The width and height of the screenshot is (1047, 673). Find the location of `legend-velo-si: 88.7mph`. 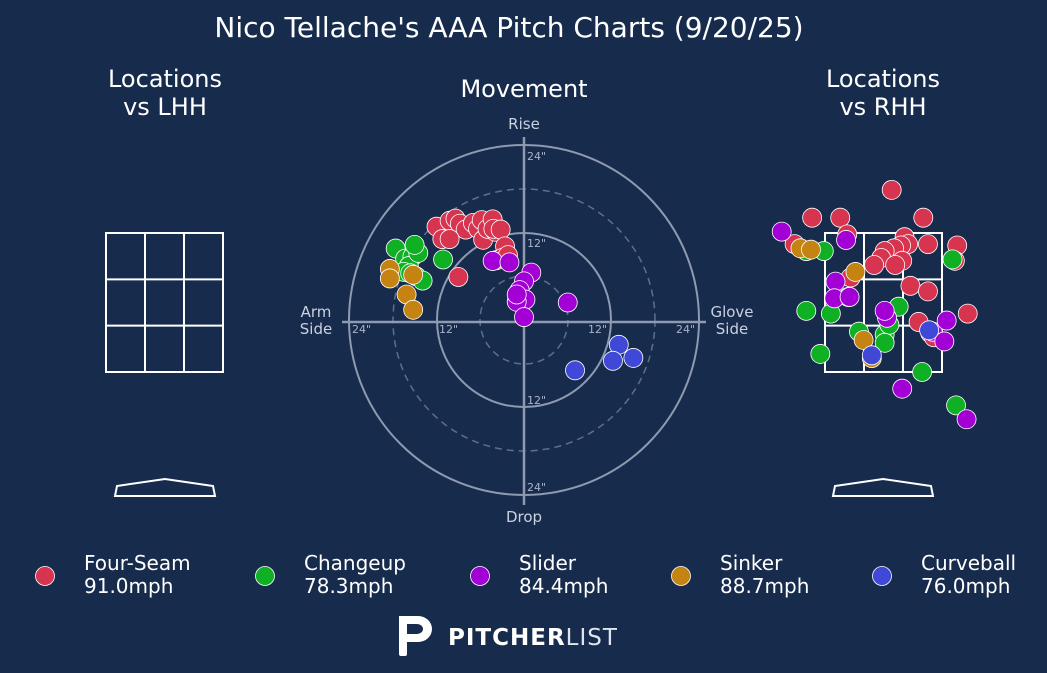

legend-velo-si: 88.7mph is located at coordinates (764, 586).